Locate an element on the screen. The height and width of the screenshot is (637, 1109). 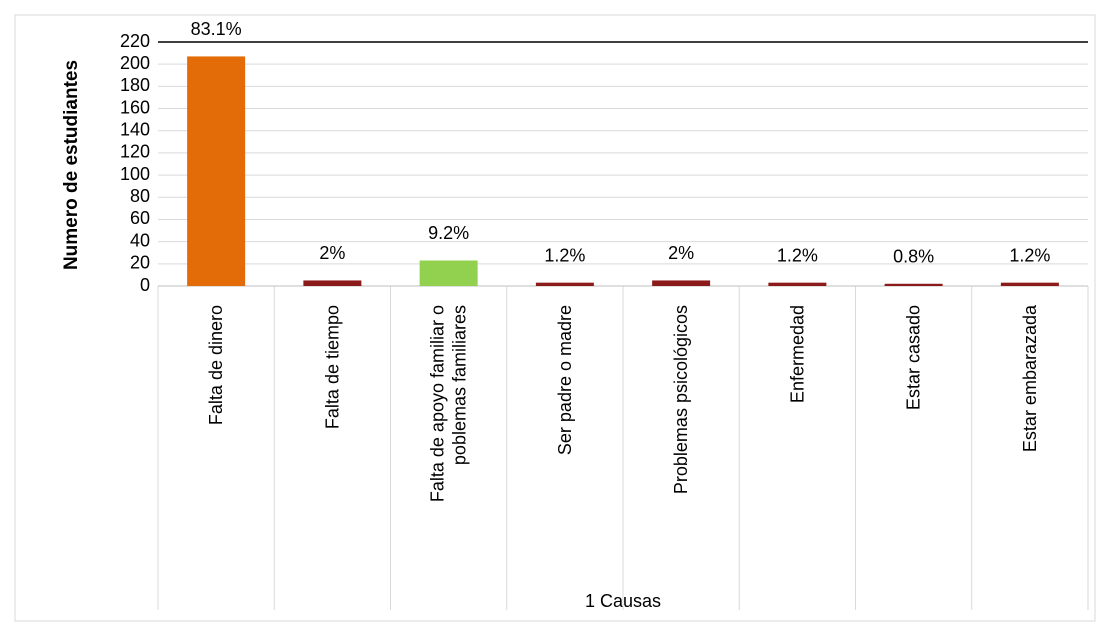
y-tick-label: 220 is located at coordinates (135, 41).